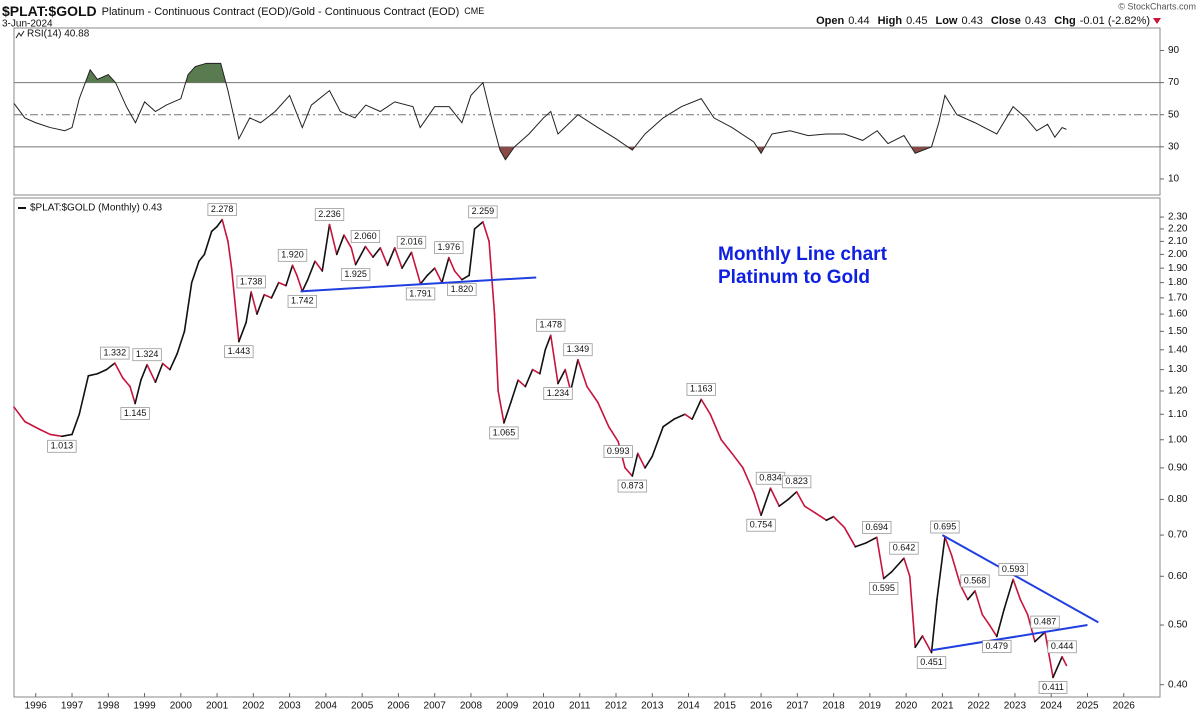  What do you see at coordinates (1174, 82) in the screenshot?
I see `y-tick-label: 70` at bounding box center [1174, 82].